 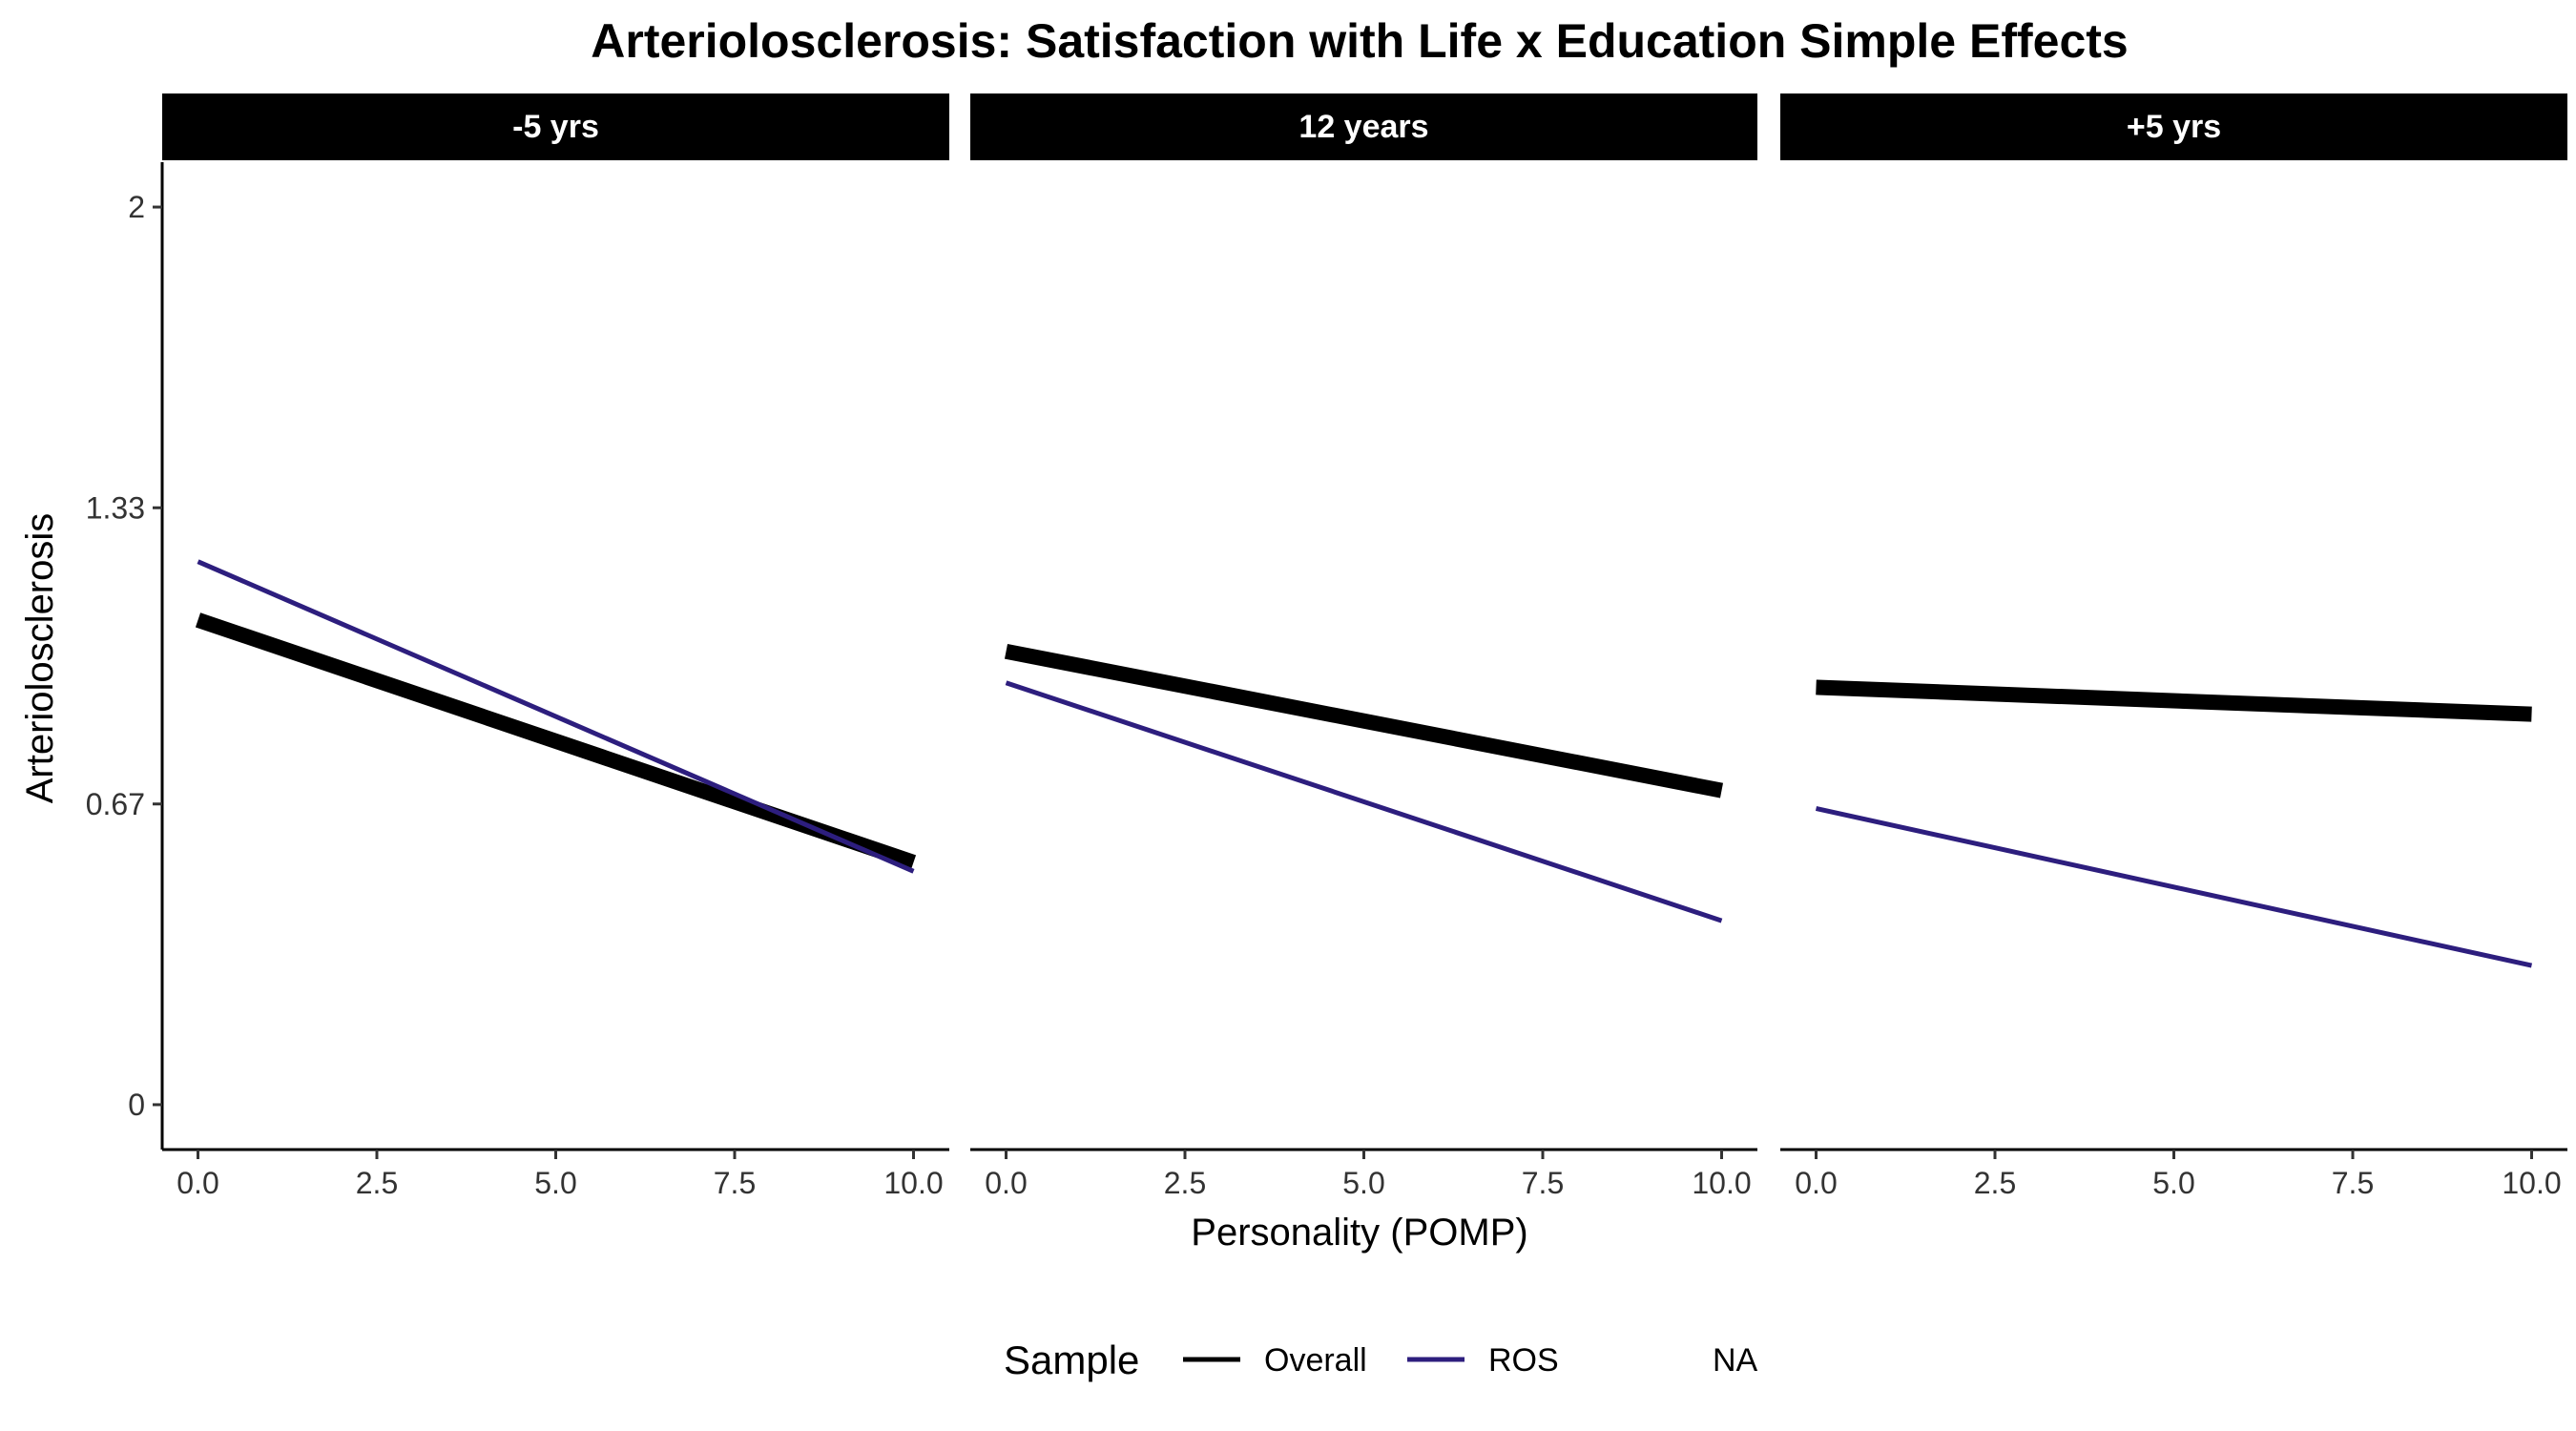 I want to click on panel-strip-label: 12 years, so click(x=1363, y=127).